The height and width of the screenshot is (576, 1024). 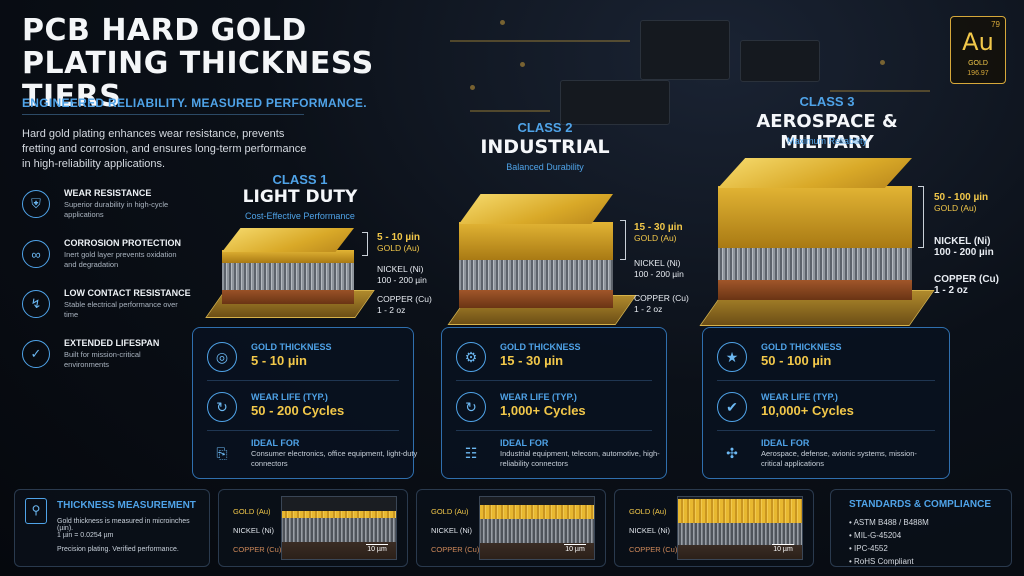 I want to click on device-icon: ⎘, so click(x=222, y=452).